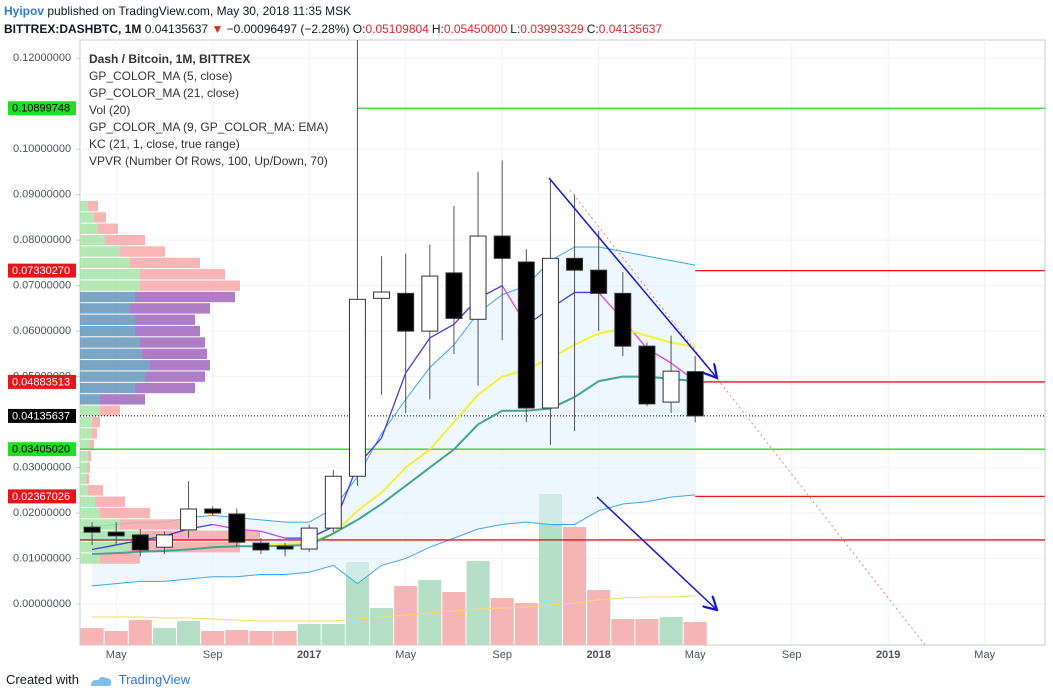 Image resolution: width=1053 pixels, height=699 pixels. What do you see at coordinates (288, 29) in the screenshot?
I see `change: −0.00096497 (−2.28%)` at bounding box center [288, 29].